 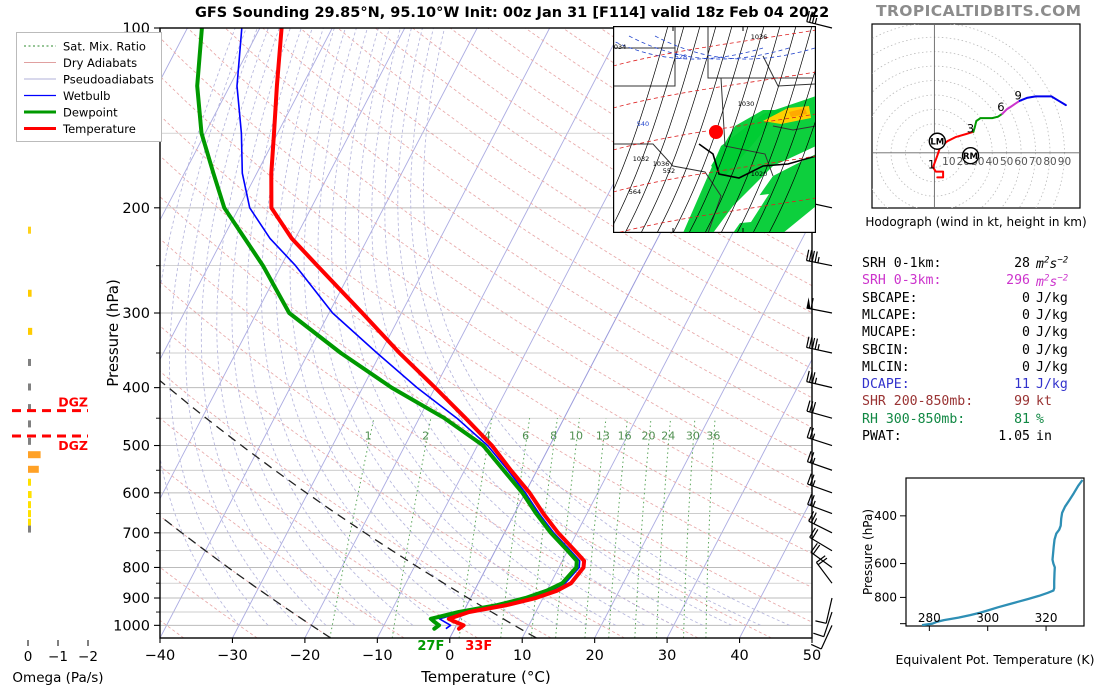 I want to click on stat-value: 99, so click(x=1022, y=402).